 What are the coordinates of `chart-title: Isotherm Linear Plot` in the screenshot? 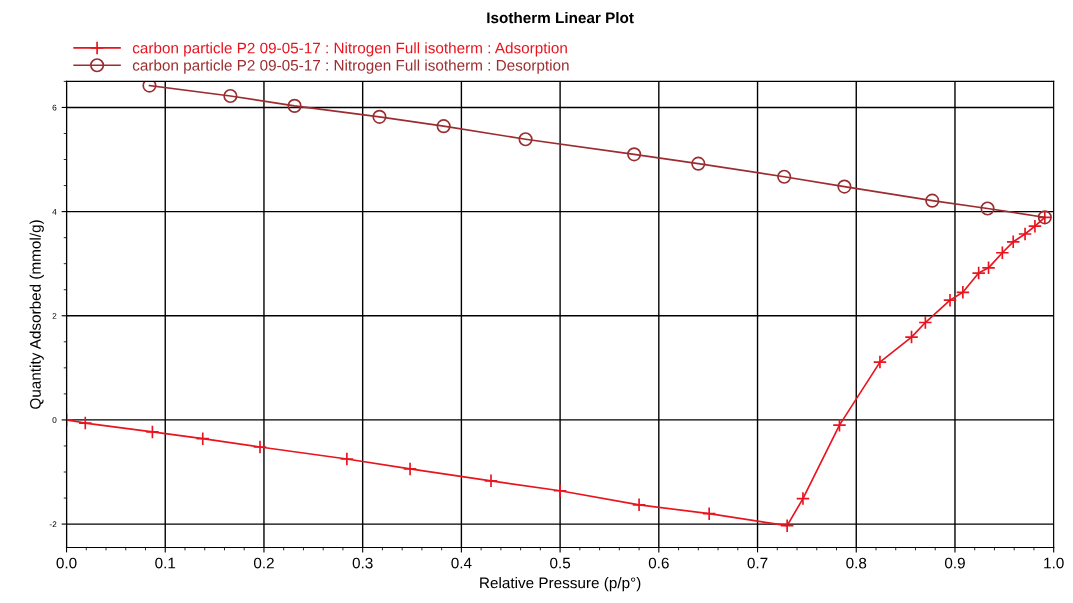 It's located at (560, 18).